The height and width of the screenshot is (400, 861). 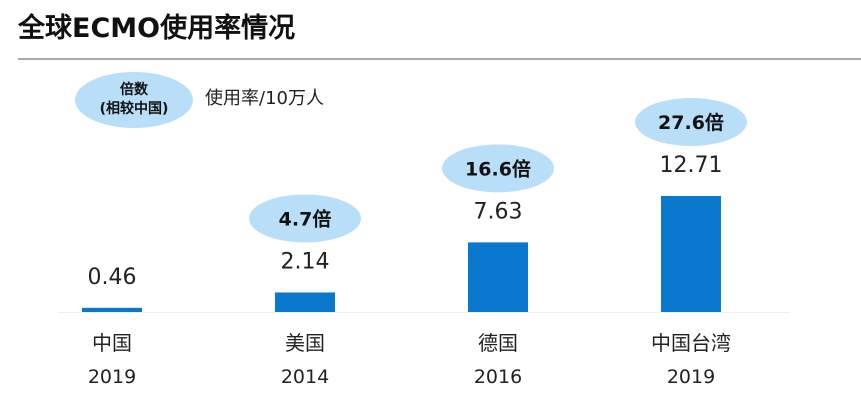 I want to click on multiple-label-1: 4.7倍, so click(x=305, y=218).